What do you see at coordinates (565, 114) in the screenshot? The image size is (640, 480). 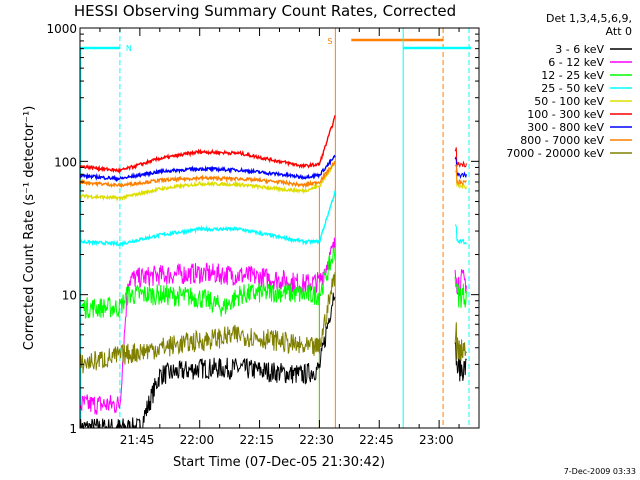 I see `legend-entry-label: 100 - 300 keV` at bounding box center [565, 114].